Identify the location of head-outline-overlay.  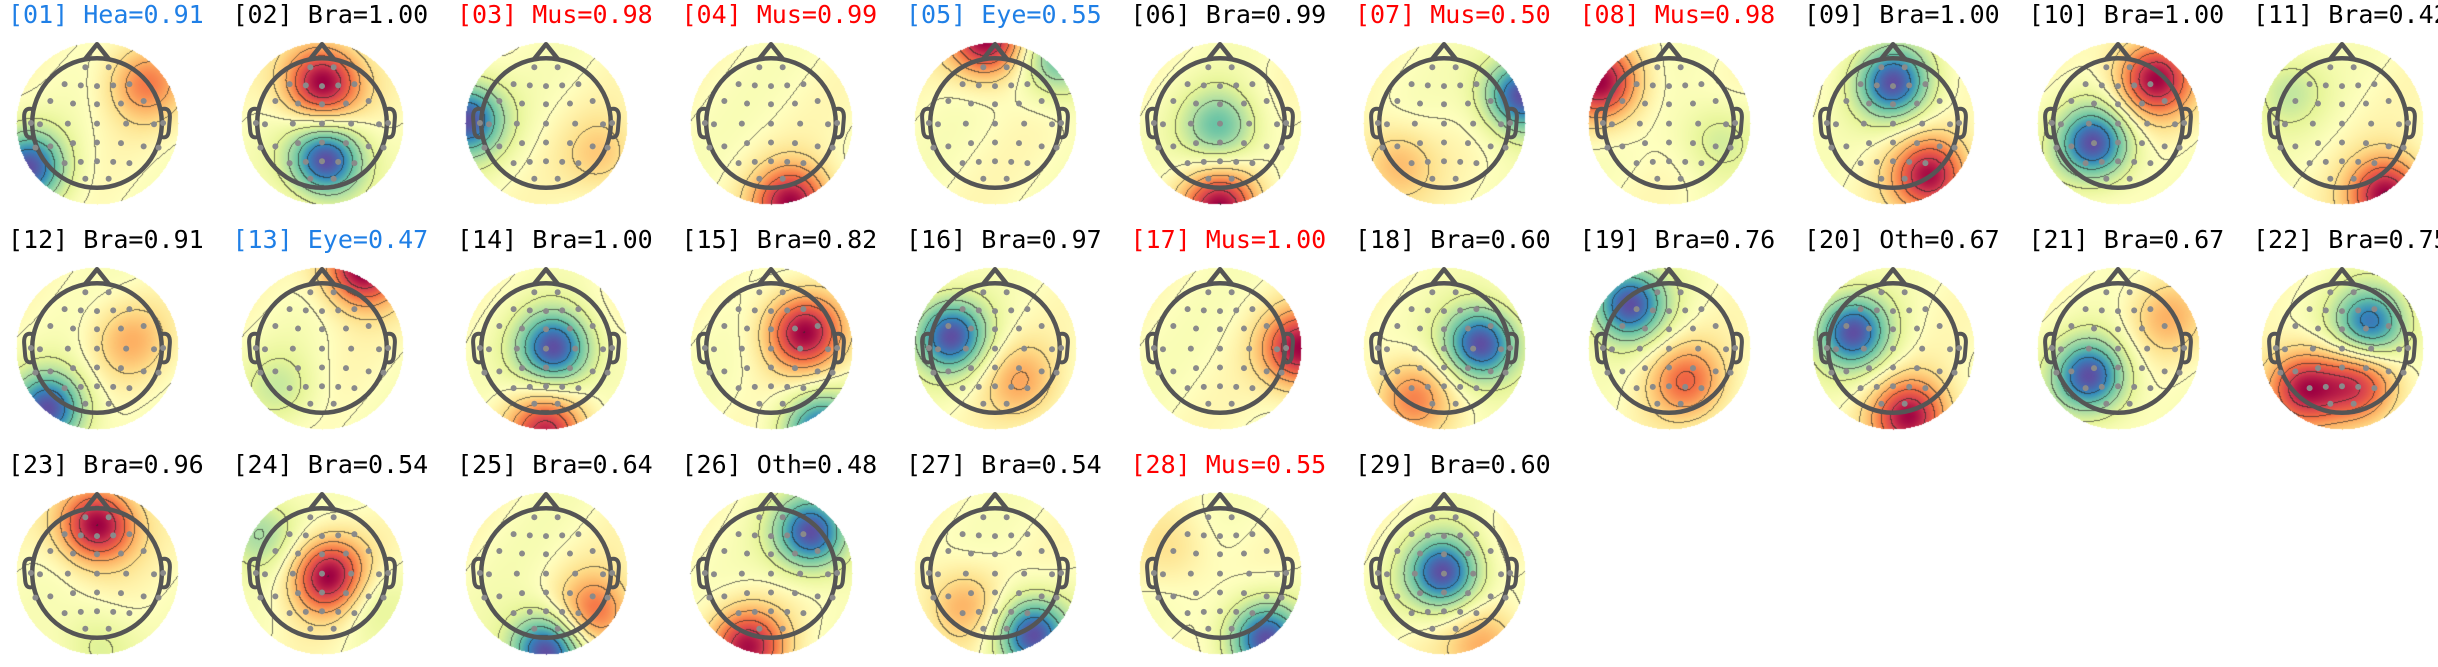
(1219, 566).